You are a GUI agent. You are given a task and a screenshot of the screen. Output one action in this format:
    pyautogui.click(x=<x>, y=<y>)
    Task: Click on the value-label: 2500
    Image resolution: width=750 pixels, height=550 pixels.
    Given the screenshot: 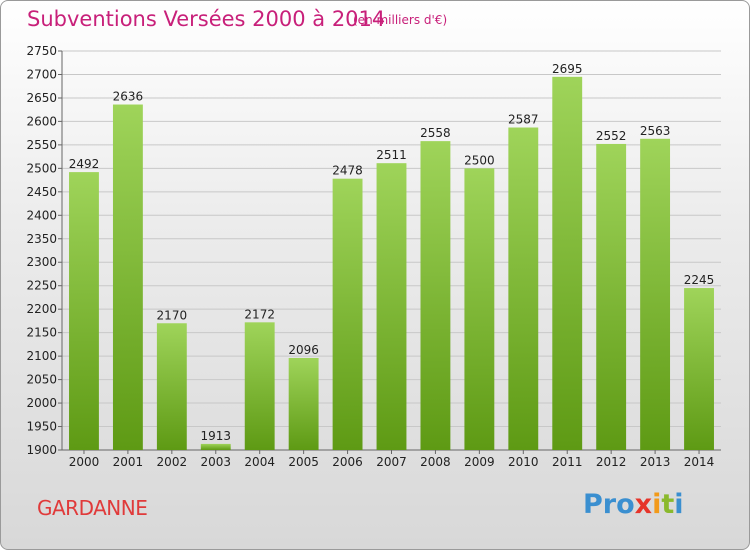 What is the action you would take?
    pyautogui.click(x=479, y=160)
    